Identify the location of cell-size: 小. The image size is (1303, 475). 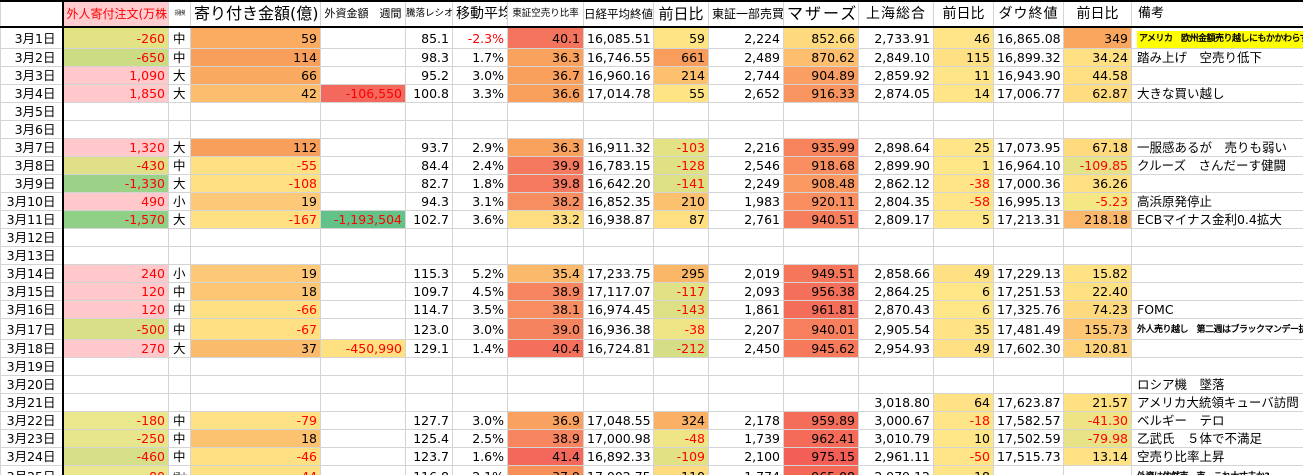
(179, 273).